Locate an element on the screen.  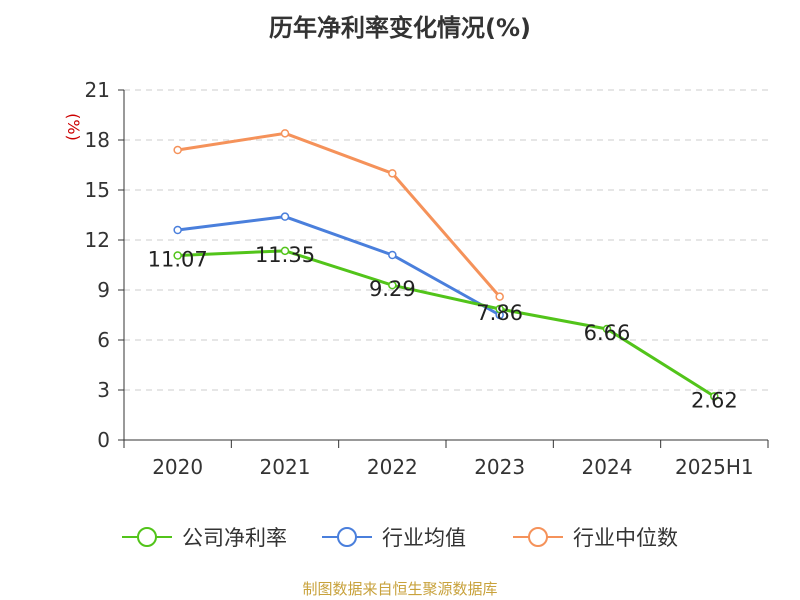
y-tick-label: 18 is located at coordinates (97, 140).